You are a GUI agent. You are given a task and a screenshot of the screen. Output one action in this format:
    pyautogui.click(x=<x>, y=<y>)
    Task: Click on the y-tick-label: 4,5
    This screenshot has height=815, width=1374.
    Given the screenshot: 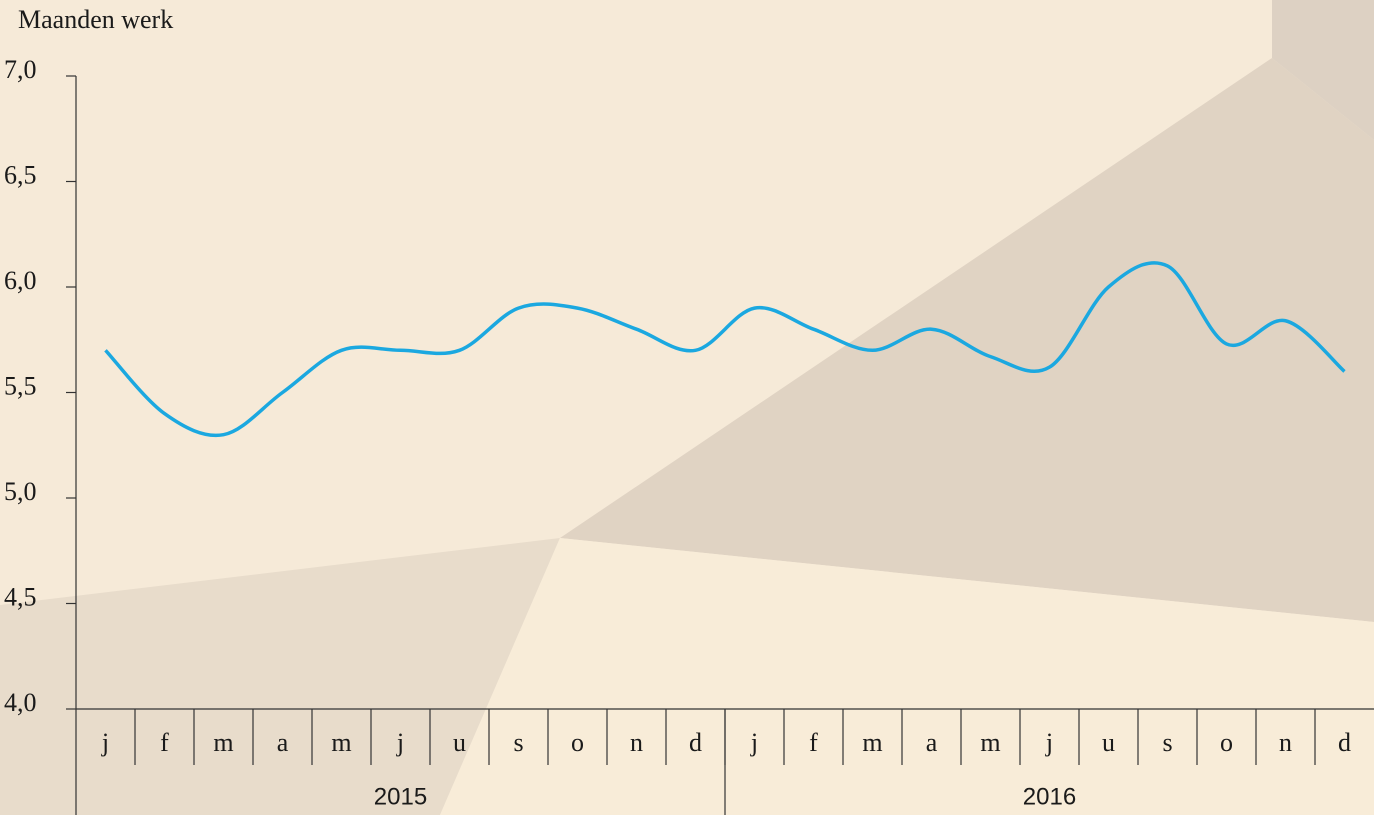 What is the action you would take?
    pyautogui.click(x=20, y=596)
    